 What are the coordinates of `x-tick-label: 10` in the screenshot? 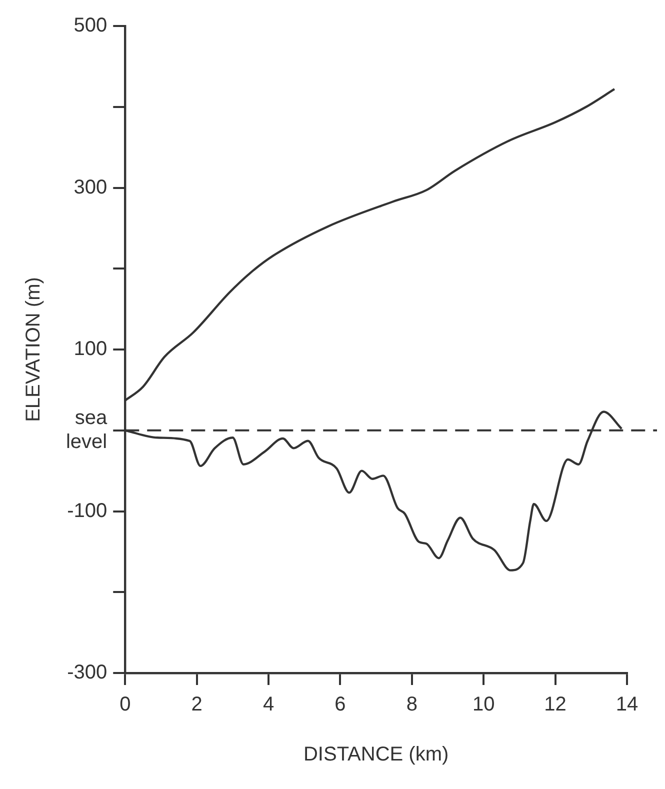 It's located at (483, 705).